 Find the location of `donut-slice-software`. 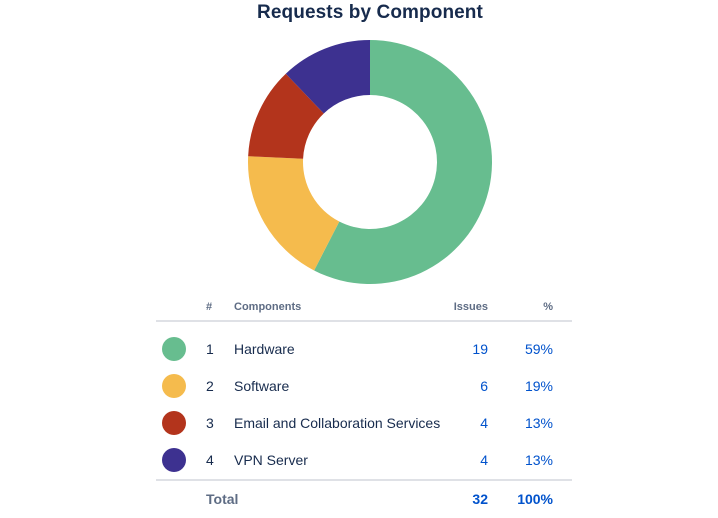

donut-slice-software is located at coordinates (293, 213).